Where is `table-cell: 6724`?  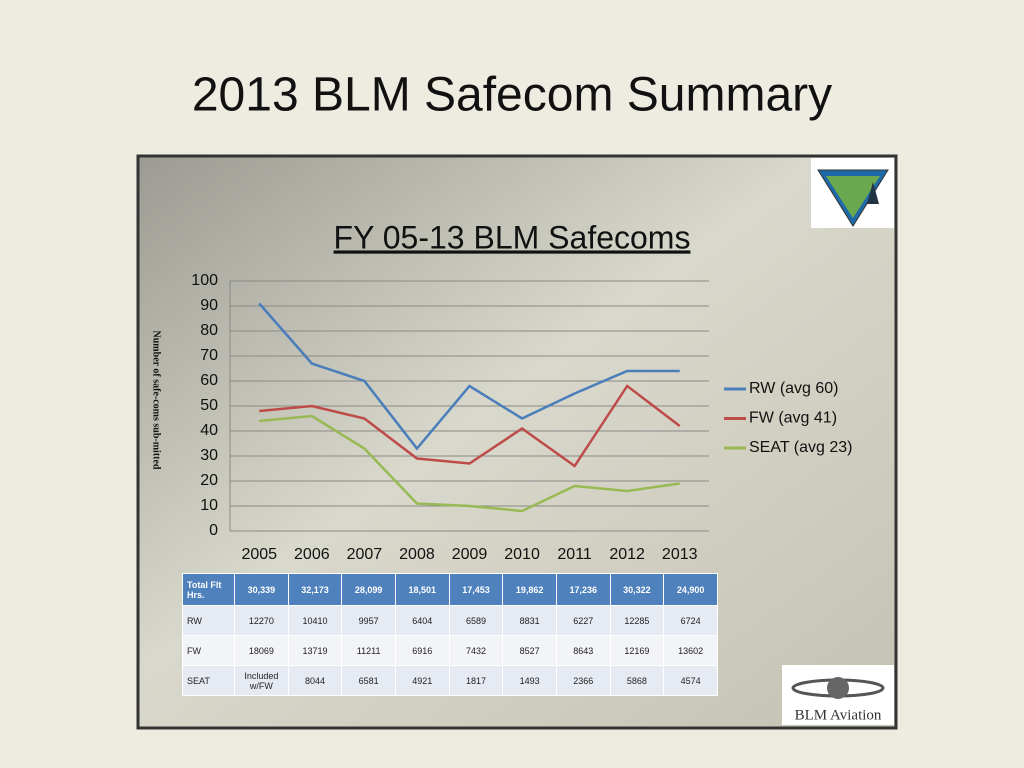
table-cell: 6724 is located at coordinates (690, 620).